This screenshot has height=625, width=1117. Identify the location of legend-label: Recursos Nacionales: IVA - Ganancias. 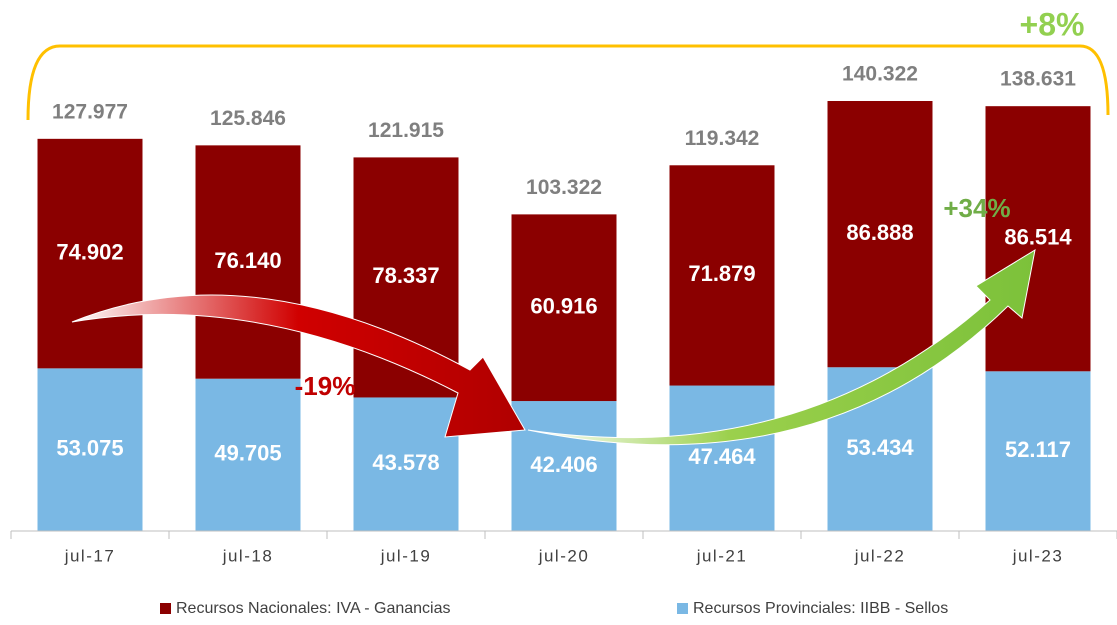
(313, 608).